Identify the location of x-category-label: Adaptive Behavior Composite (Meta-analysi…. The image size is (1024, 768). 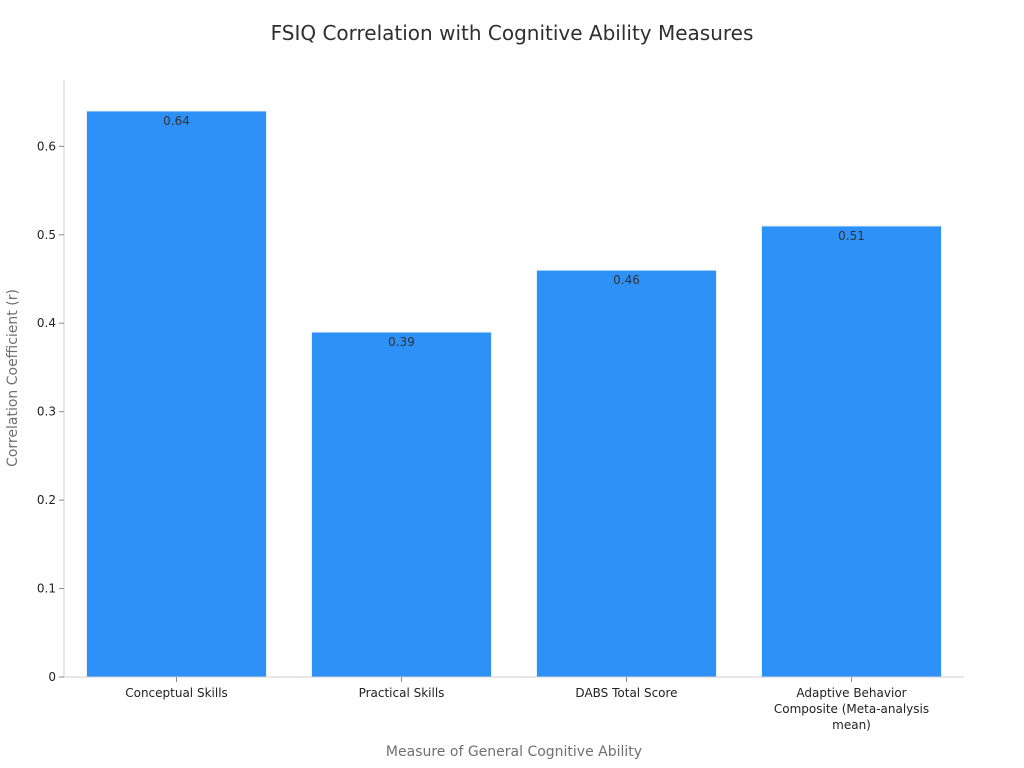
(851, 709).